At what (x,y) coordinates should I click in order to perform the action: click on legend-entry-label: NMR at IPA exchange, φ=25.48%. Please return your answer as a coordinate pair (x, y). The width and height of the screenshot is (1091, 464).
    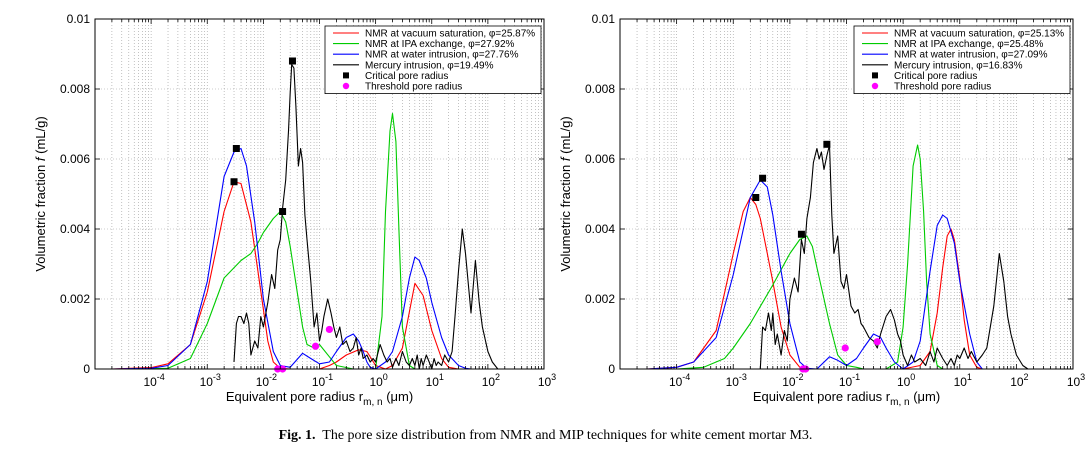
    Looking at the image, I should click on (969, 44).